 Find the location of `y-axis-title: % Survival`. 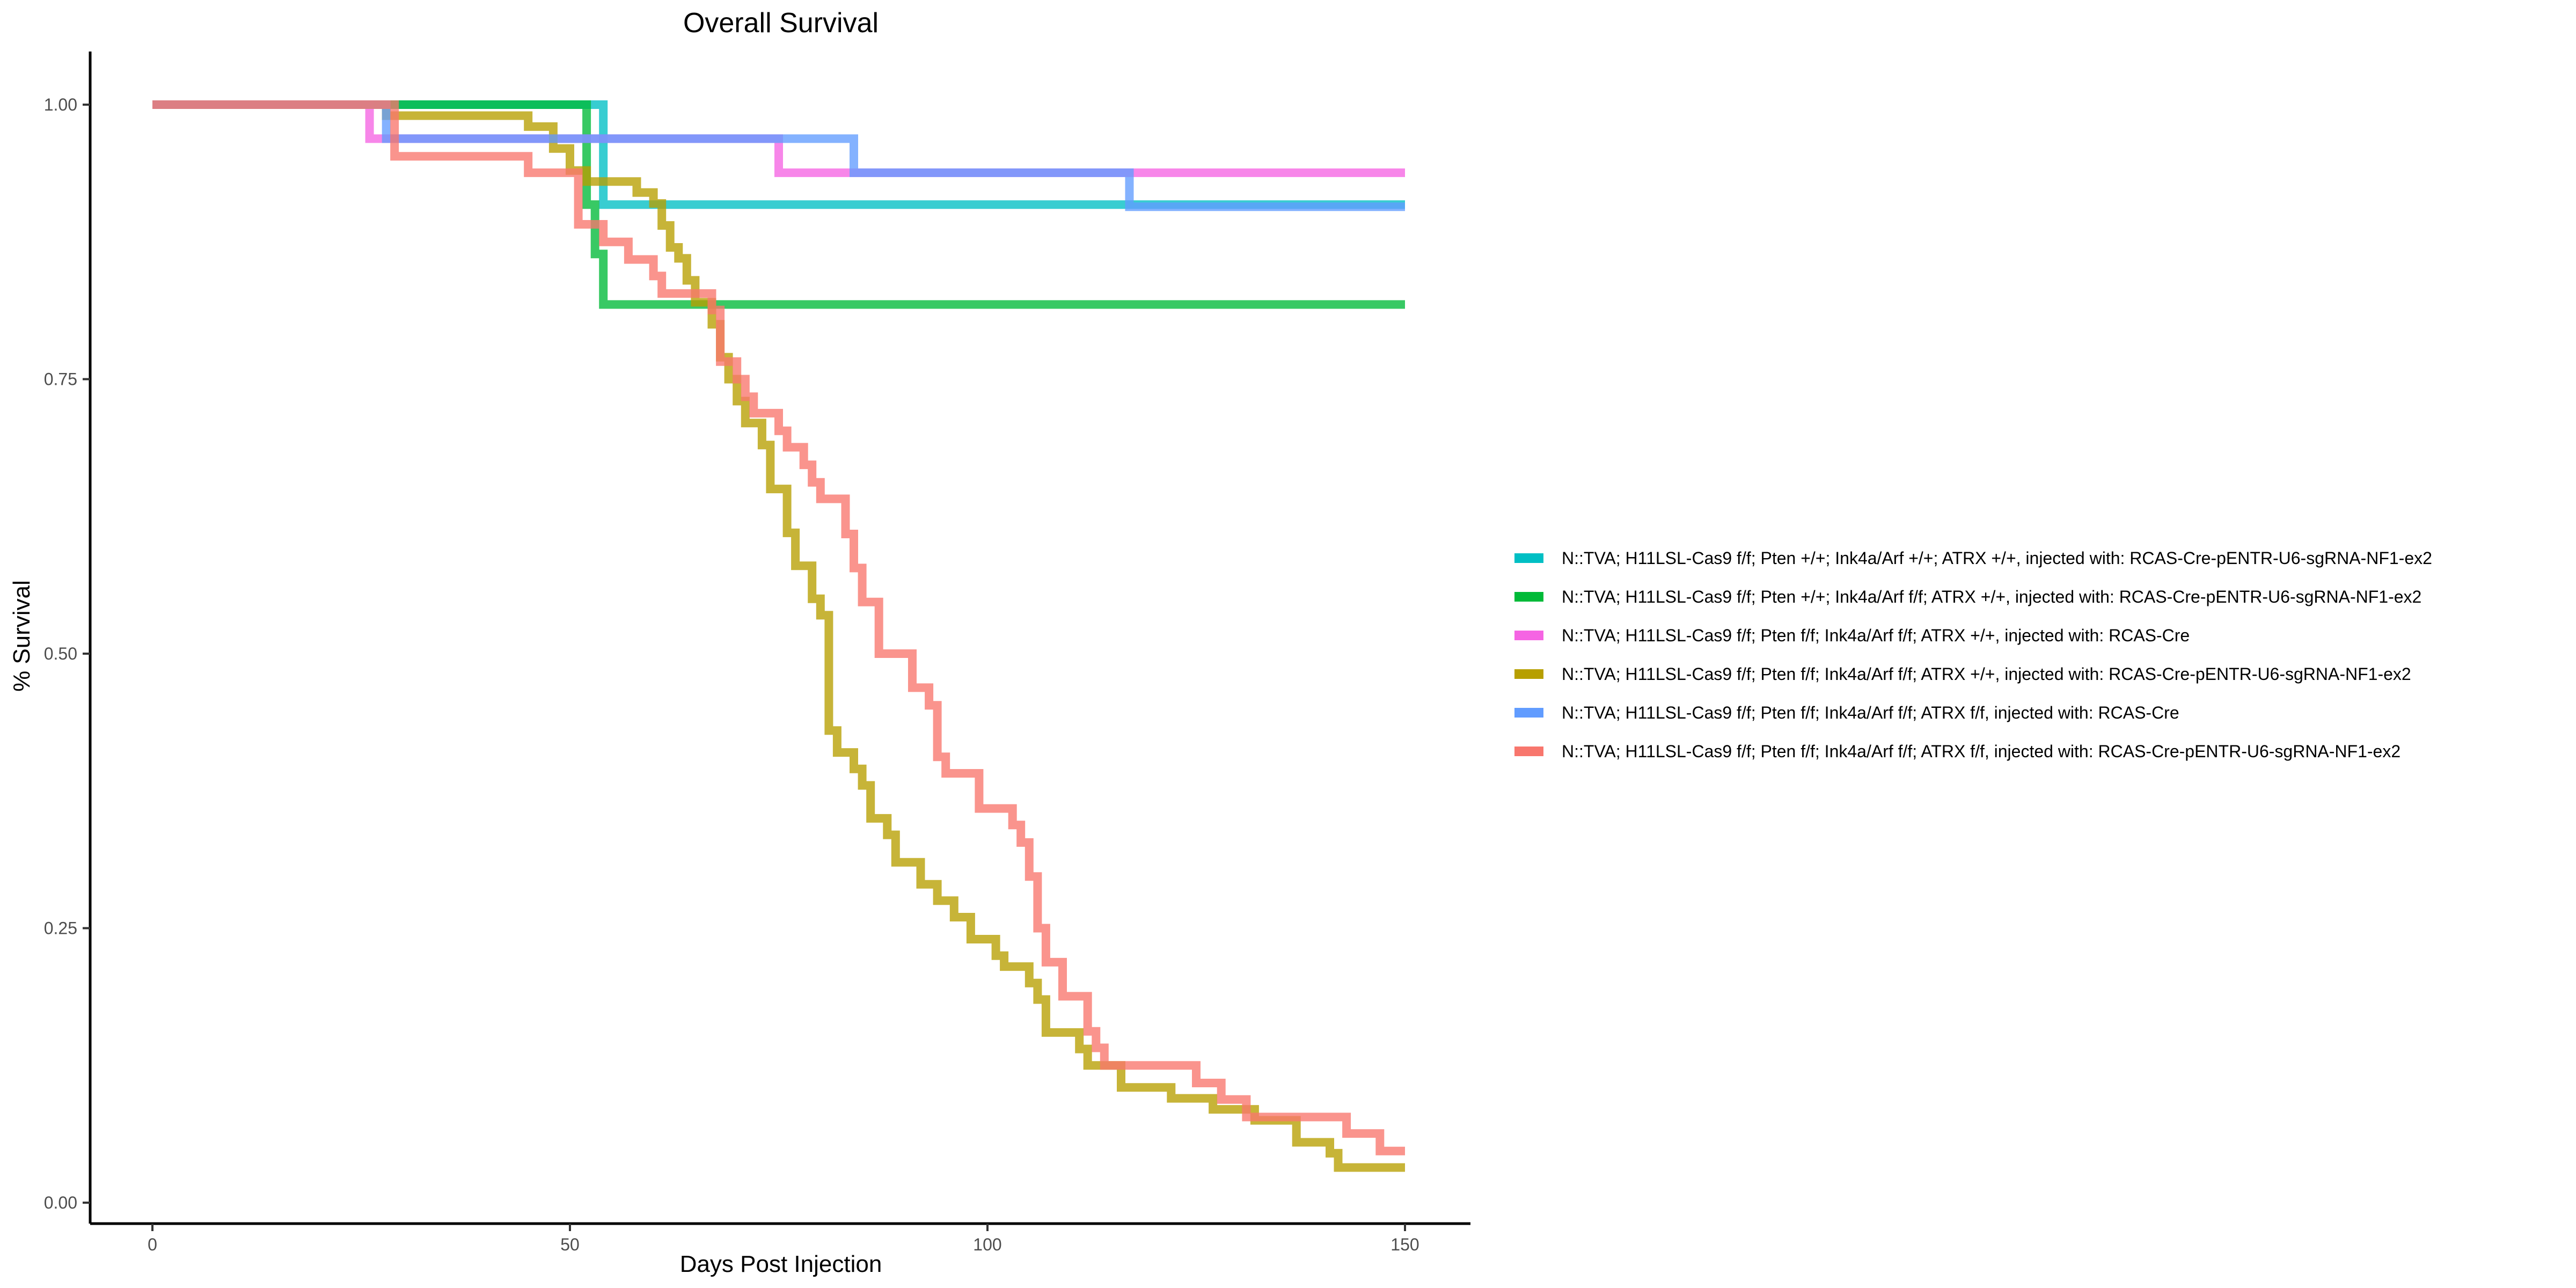

y-axis-title: % Survival is located at coordinates (22, 636).